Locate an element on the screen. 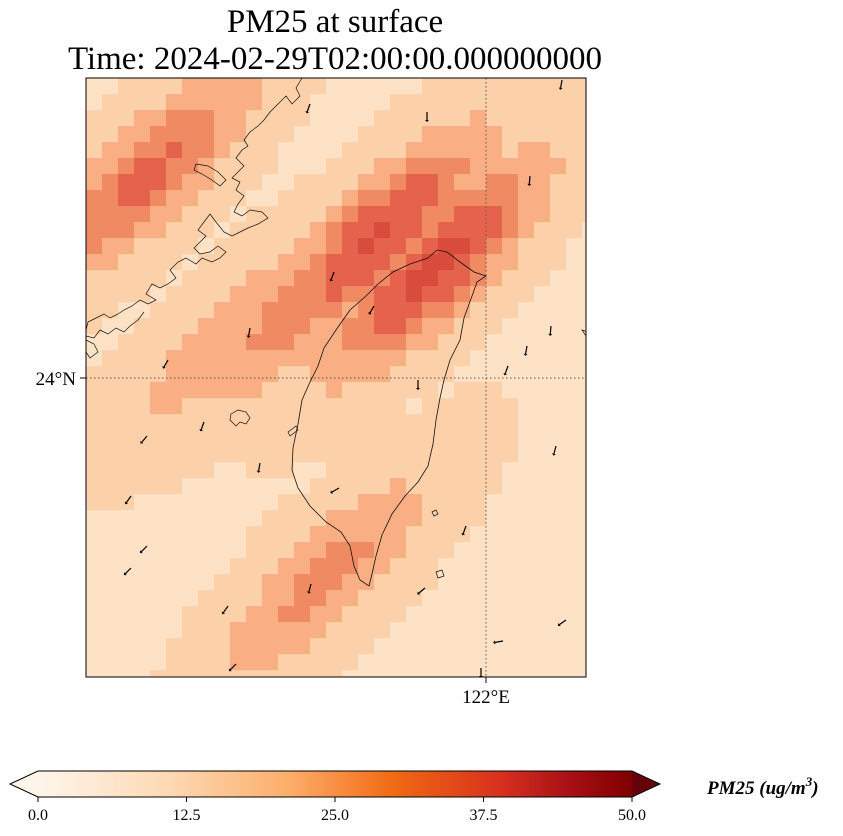 The width and height of the screenshot is (843, 836). wind-arrow-head is located at coordinates (307, 112).